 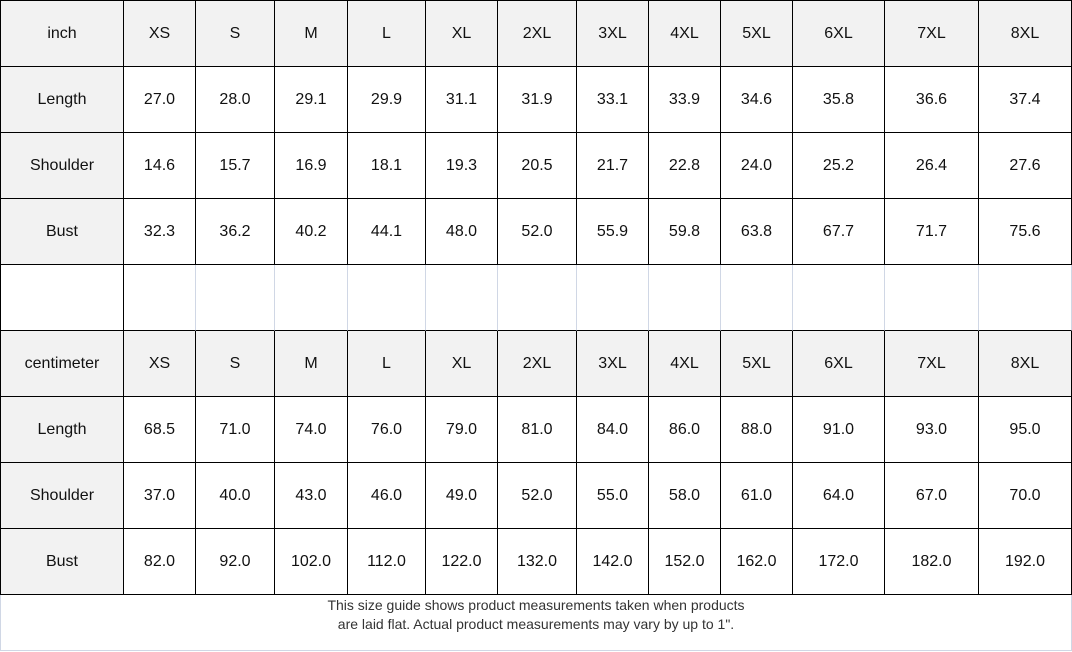 I want to click on measurement-cell: 29.9, so click(x=387, y=100).